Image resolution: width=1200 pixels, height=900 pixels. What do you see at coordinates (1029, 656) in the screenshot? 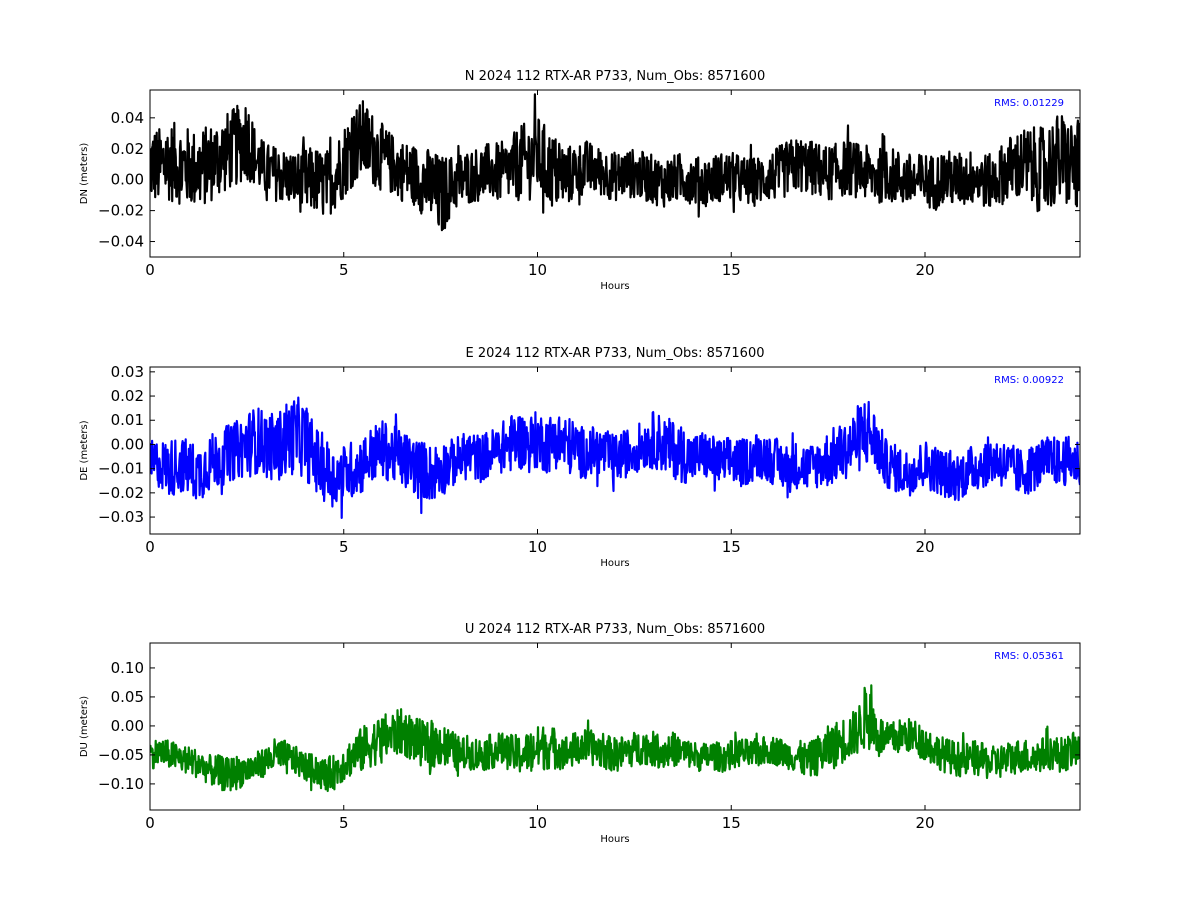
I see `rms-annotation: RMS: 0.05361` at bounding box center [1029, 656].